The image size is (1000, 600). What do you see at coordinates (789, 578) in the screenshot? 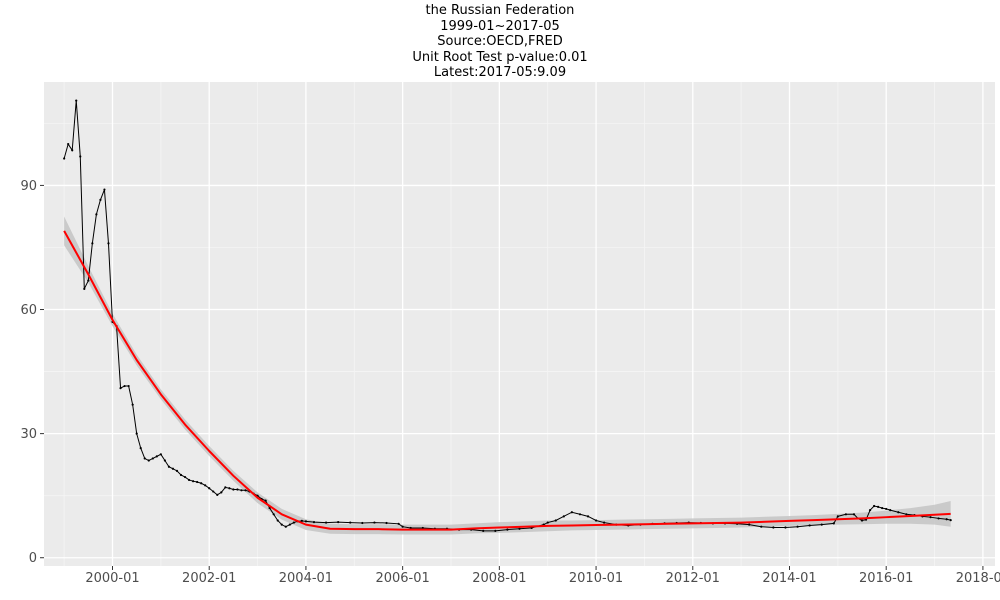
I see `x-tick-label: 2014-01` at bounding box center [789, 578].